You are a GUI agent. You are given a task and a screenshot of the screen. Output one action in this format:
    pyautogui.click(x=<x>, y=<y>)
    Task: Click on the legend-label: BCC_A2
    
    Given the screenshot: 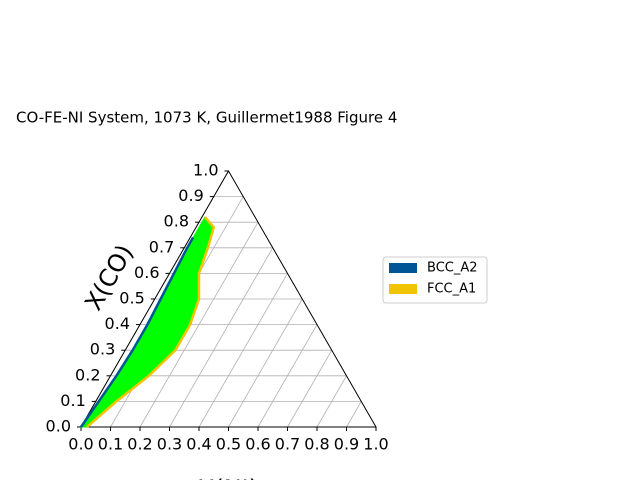 What is the action you would take?
    pyautogui.click(x=452, y=268)
    